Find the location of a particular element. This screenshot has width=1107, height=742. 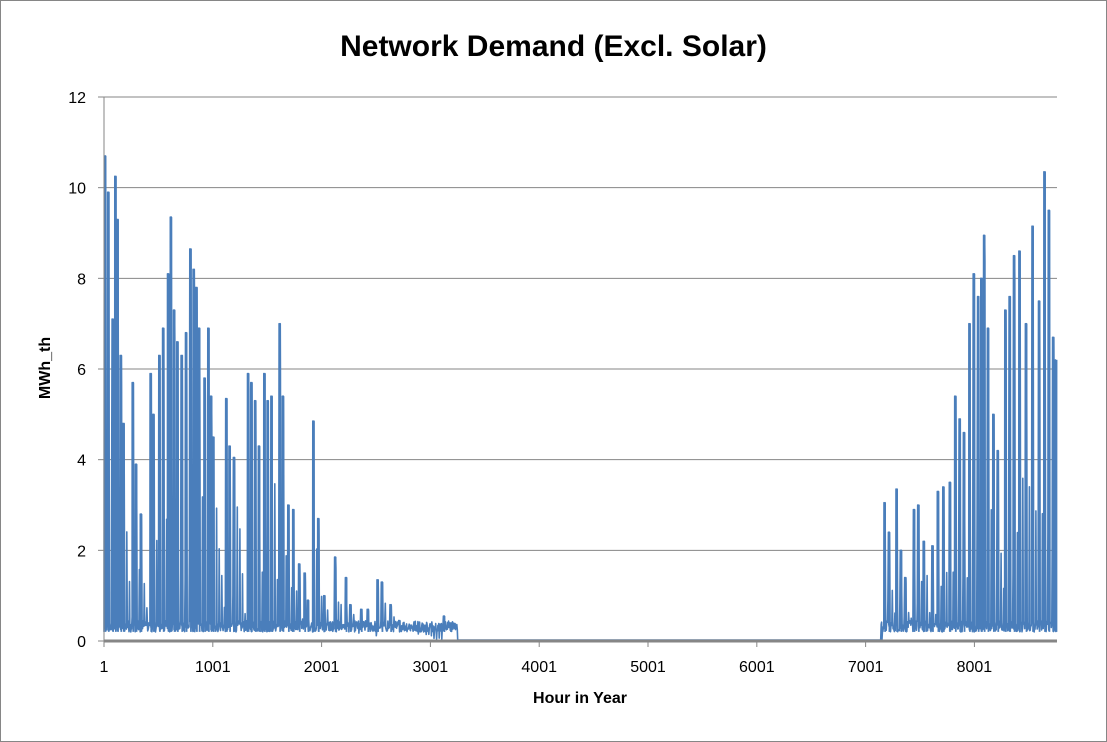

x-tick-label: 1 is located at coordinates (104, 667).